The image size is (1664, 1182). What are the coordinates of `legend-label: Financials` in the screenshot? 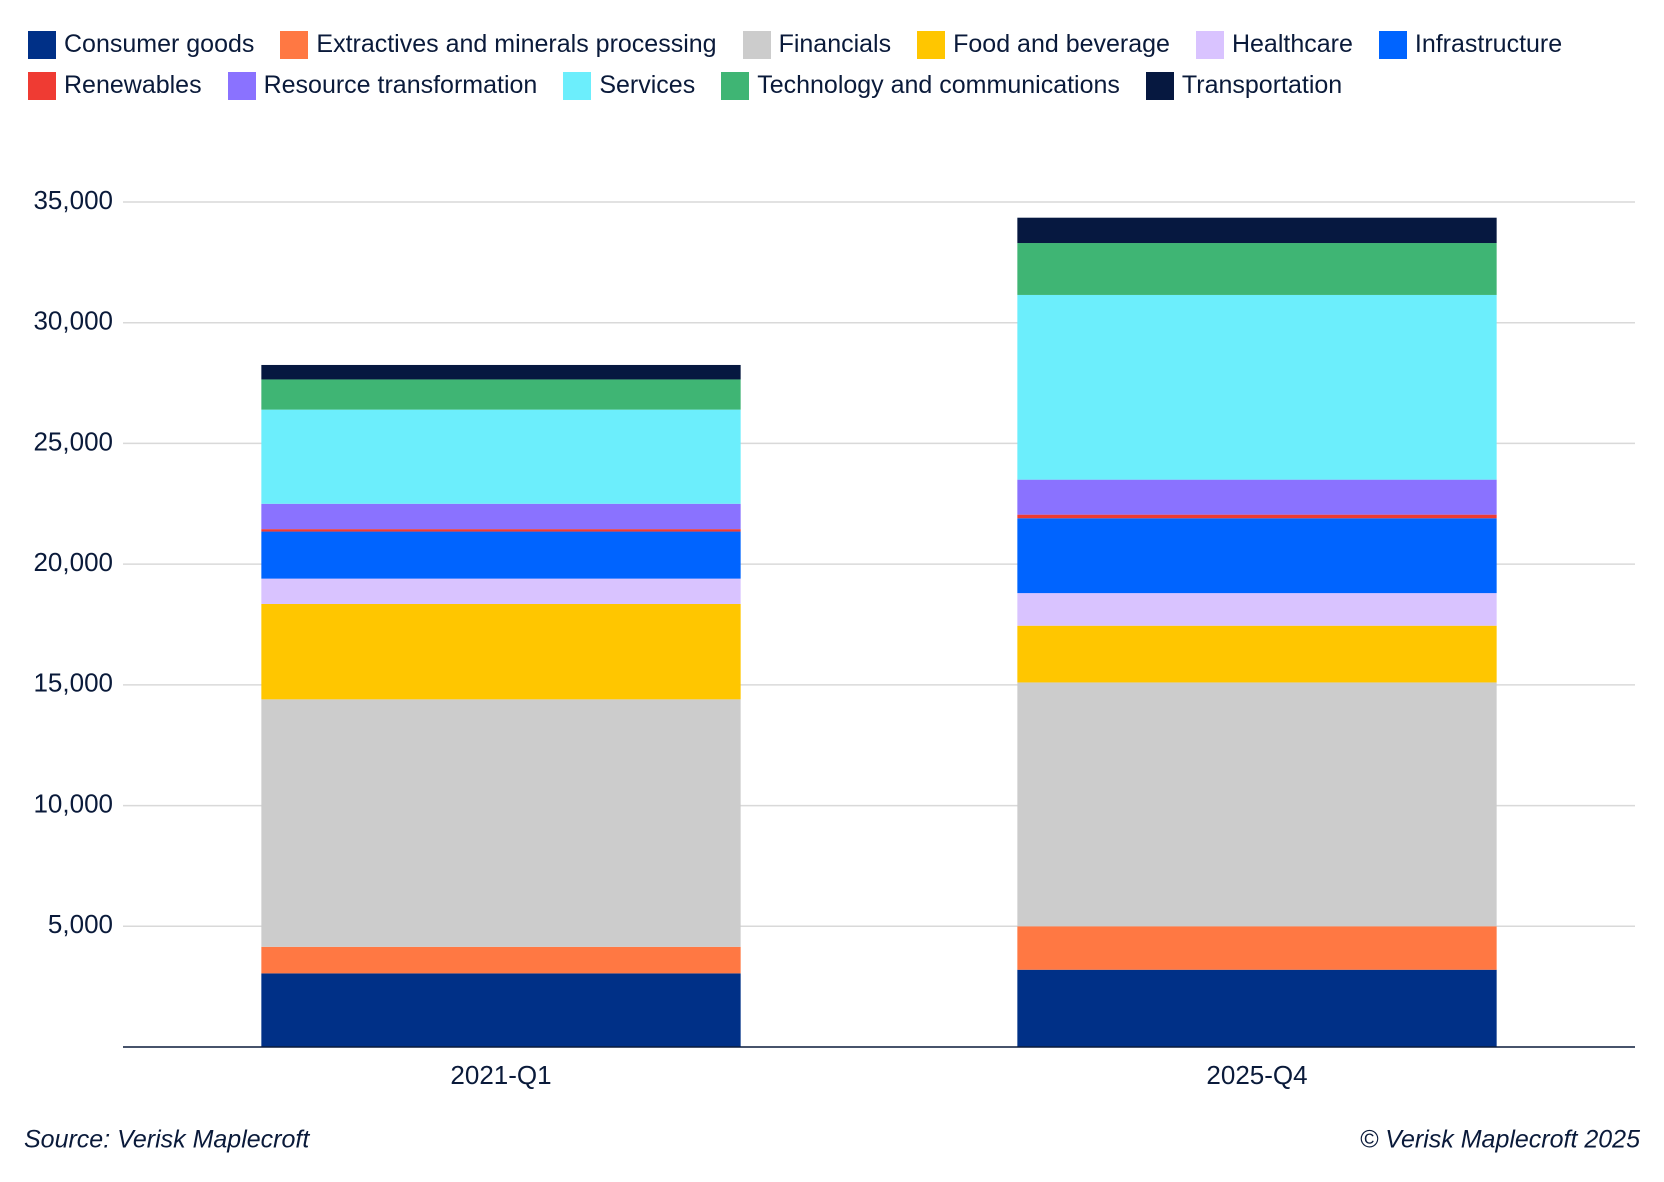 It's located at (835, 44).